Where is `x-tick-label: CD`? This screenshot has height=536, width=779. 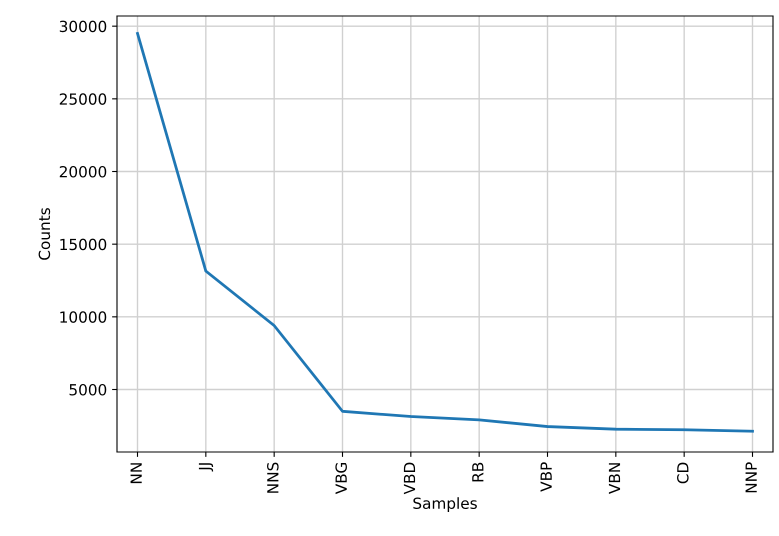 x-tick-label: CD is located at coordinates (683, 473).